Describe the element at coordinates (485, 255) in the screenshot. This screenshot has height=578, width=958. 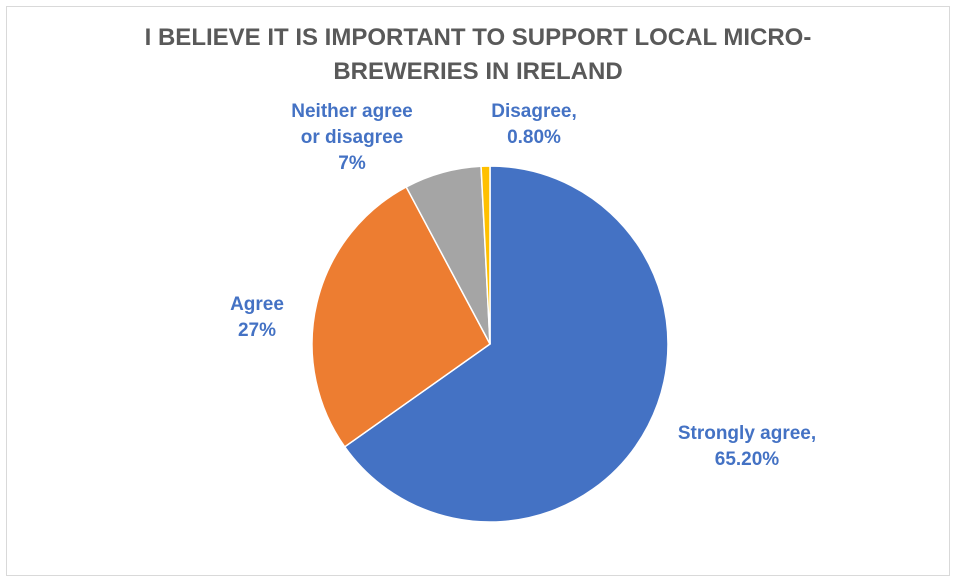
I see `pie-slice-disagree` at that location.